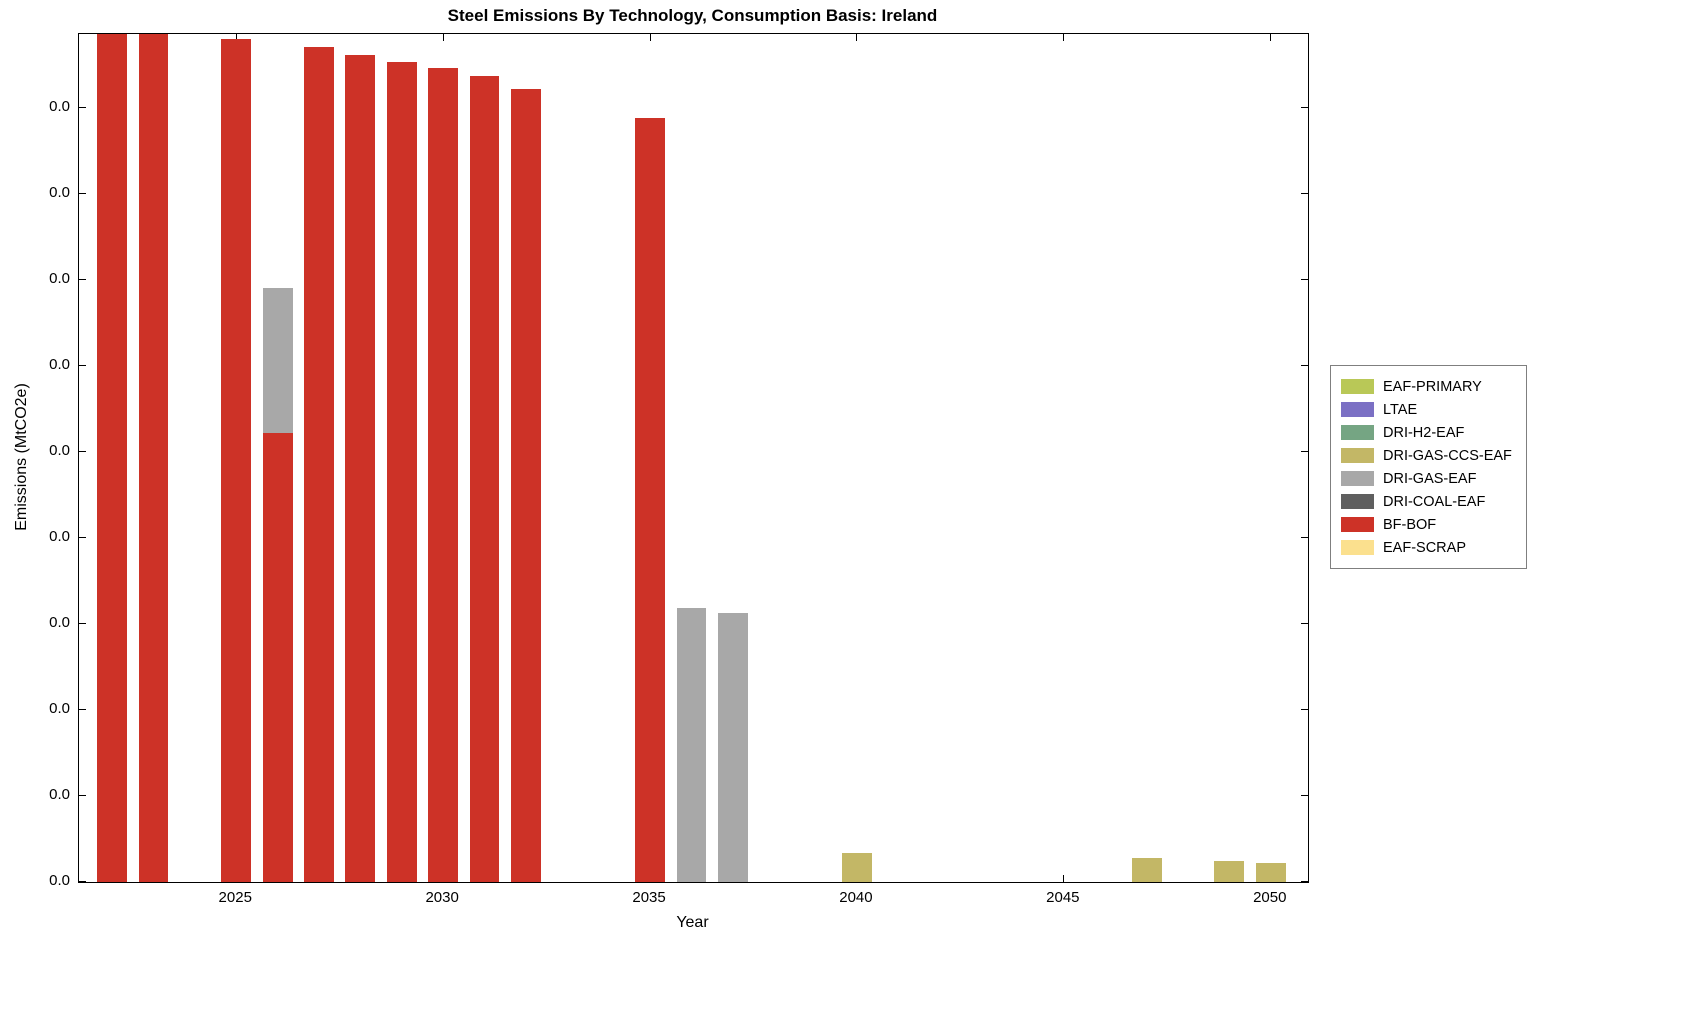 This screenshot has height=1021, width=1696. I want to click on x-tick-label: 2050, so click(1270, 897).